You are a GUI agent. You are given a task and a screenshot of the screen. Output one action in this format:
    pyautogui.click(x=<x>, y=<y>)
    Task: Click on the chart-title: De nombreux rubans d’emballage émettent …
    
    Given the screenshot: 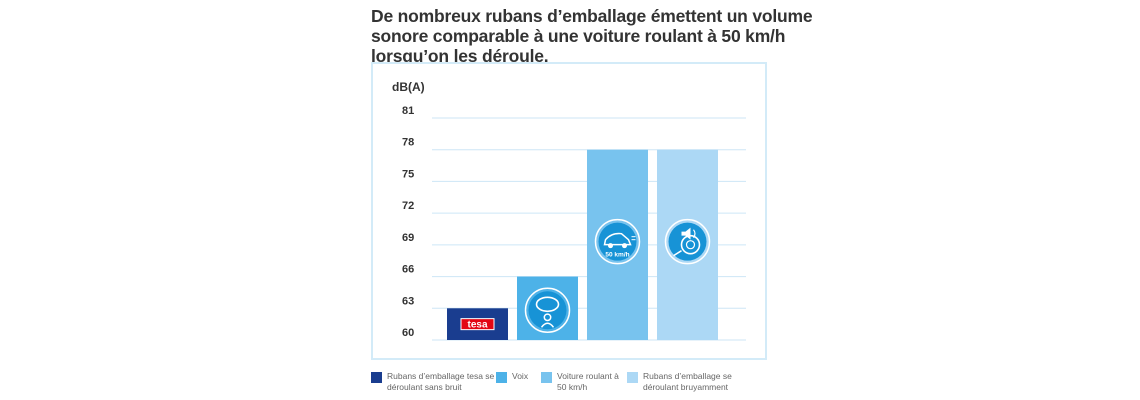 What is the action you would take?
    pyautogui.click(x=592, y=36)
    